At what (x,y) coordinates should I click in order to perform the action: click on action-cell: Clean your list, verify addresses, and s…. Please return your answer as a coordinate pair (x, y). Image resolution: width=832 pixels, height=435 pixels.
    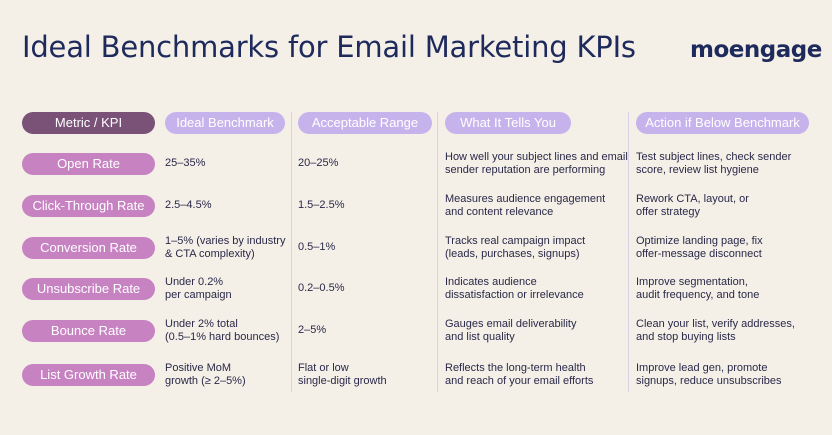
    Looking at the image, I should click on (715, 330).